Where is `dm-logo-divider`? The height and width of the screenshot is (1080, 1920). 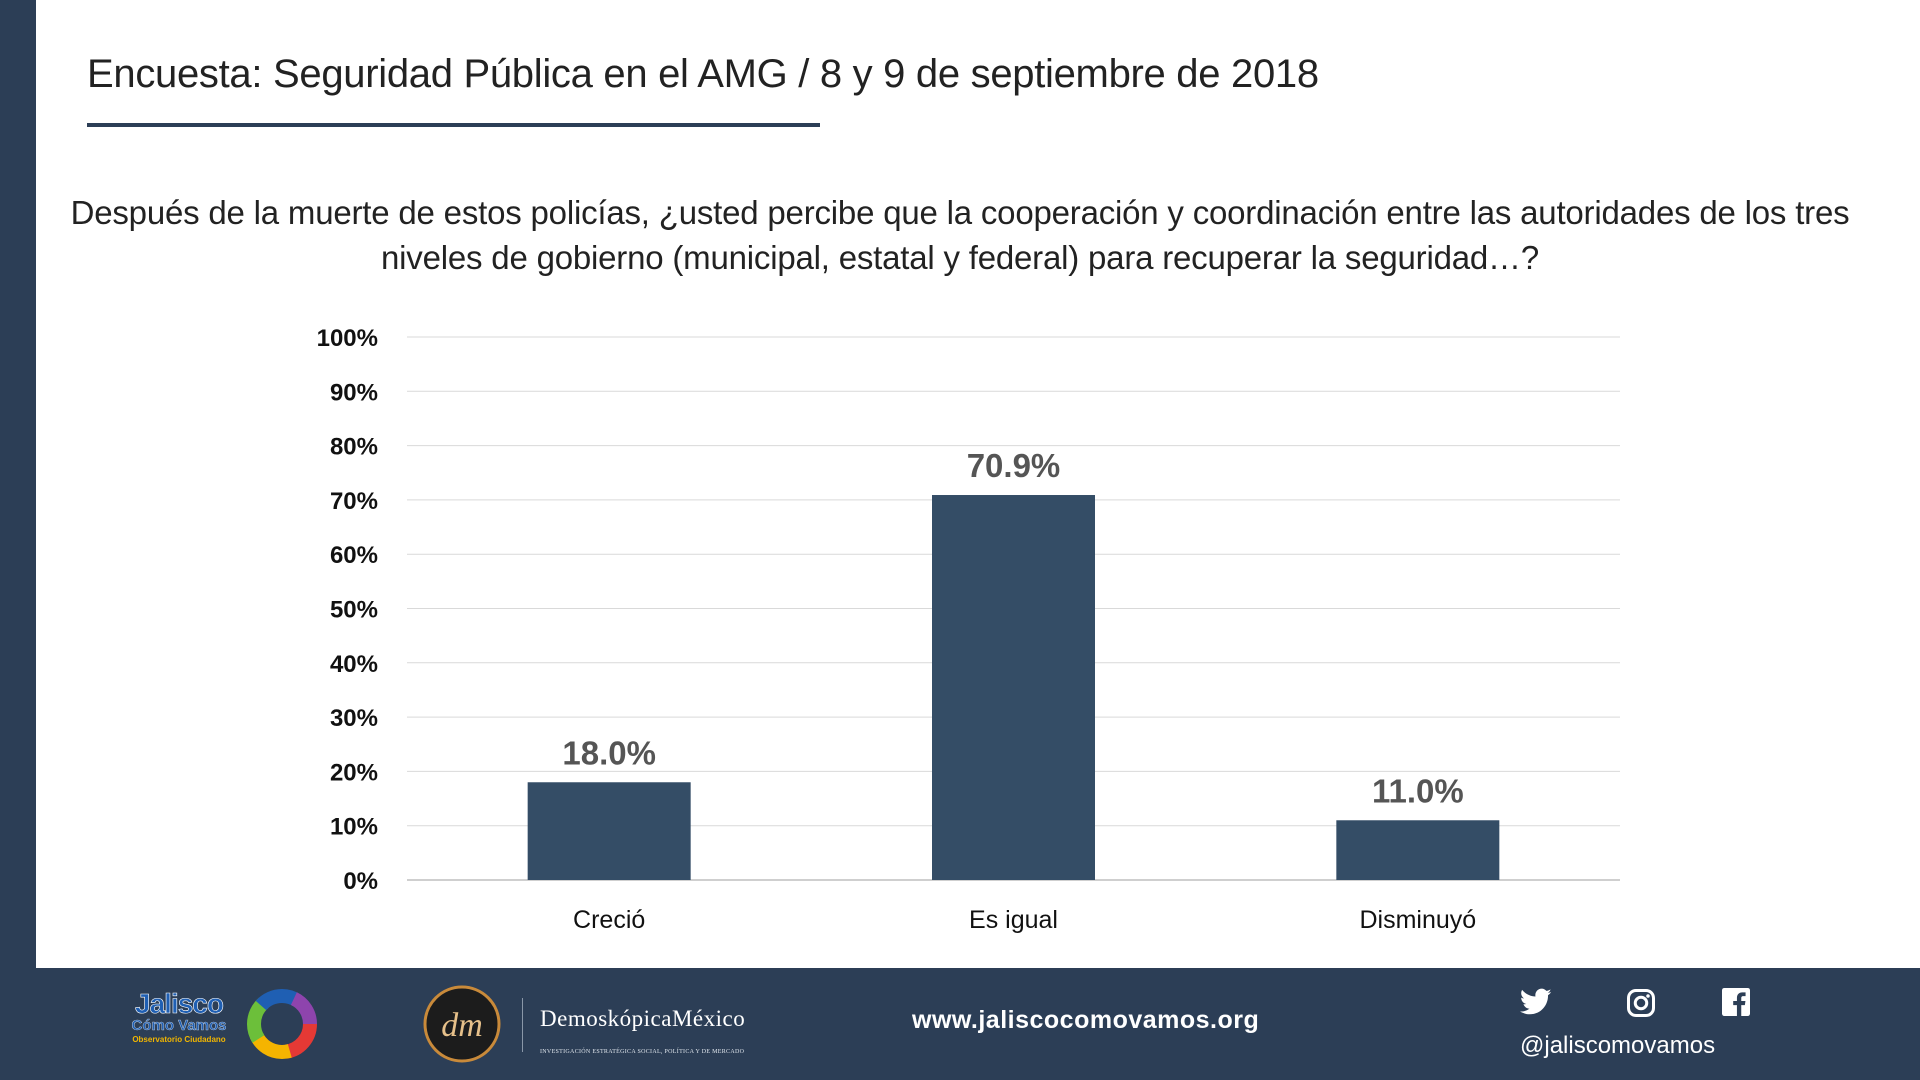
dm-logo-divider is located at coordinates (522, 1025).